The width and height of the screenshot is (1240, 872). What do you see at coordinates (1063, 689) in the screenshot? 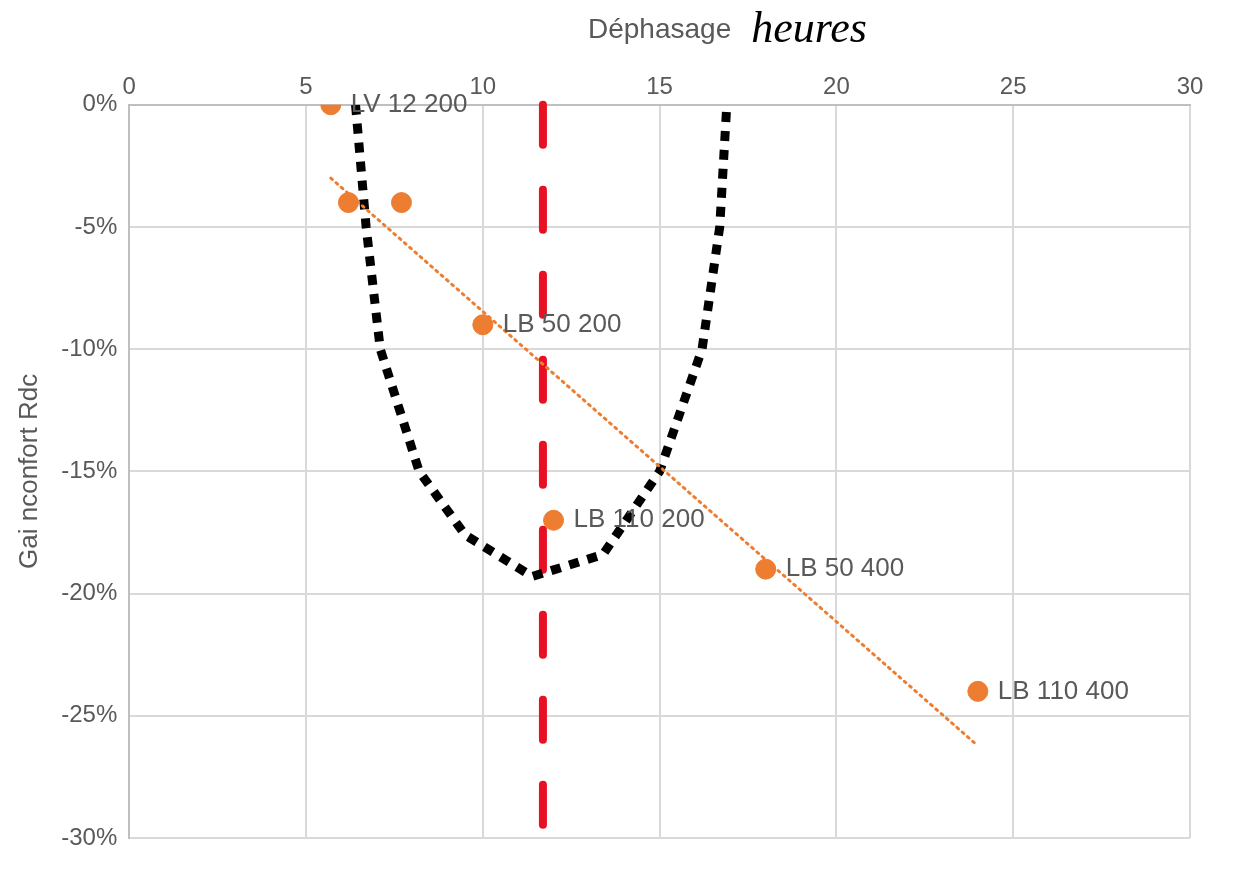
I see `data-label: LB 110 400` at bounding box center [1063, 689].